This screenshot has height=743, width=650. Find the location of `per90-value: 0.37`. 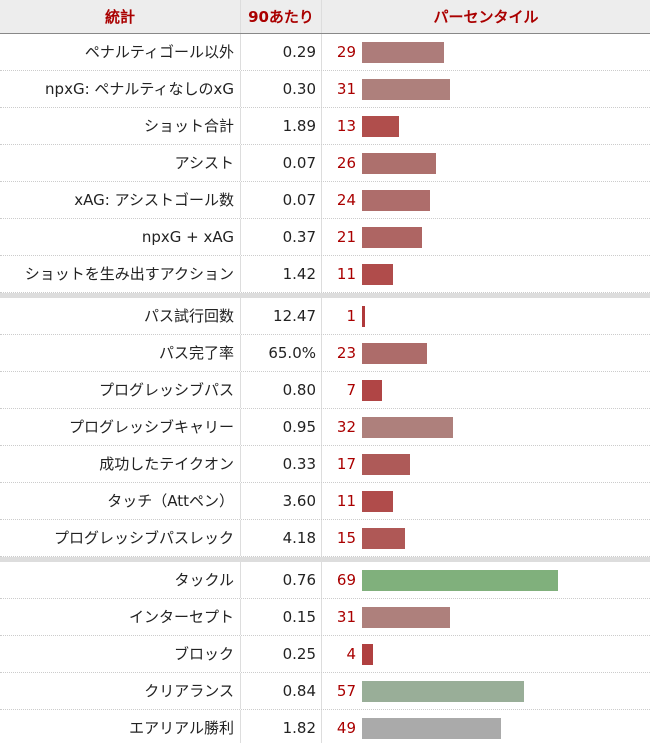

per90-value: 0.37 is located at coordinates (281, 237).